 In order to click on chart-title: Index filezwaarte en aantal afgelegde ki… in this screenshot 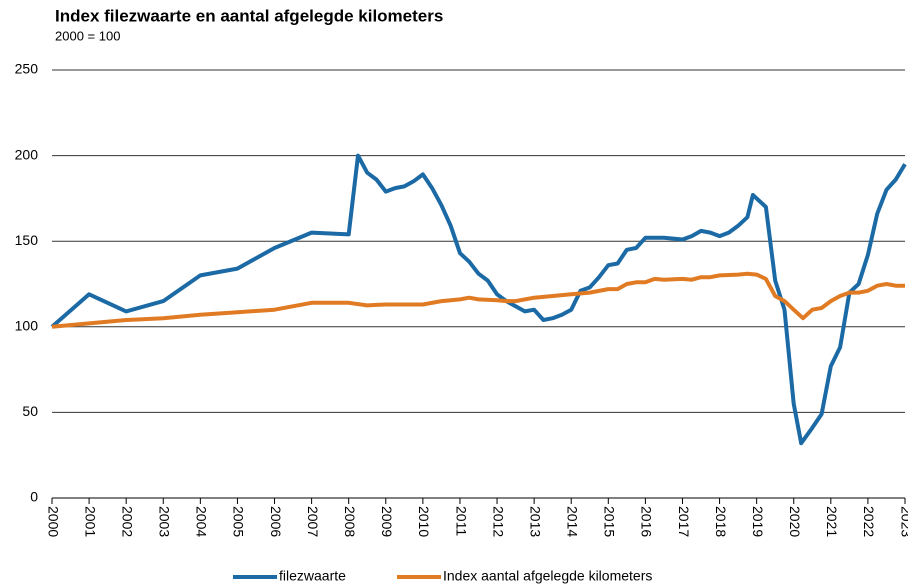, I will do `click(249, 15)`.